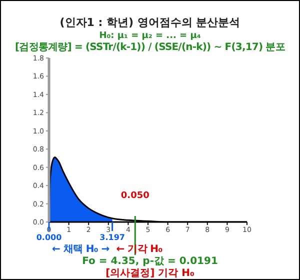 This screenshot has width=300, height=280. I want to click on annotation: 3.197, so click(112, 237).